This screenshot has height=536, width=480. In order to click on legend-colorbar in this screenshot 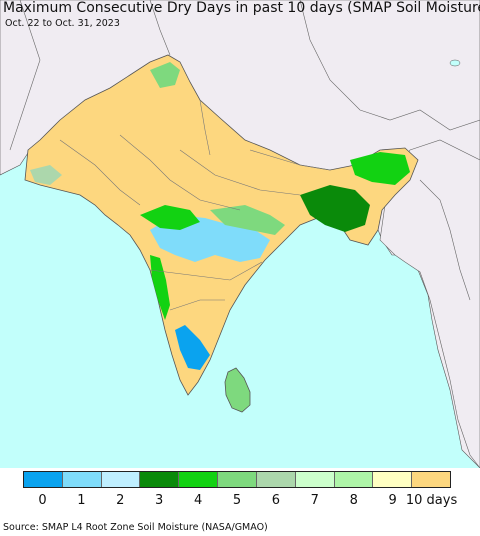, I will do `click(237, 479)`.